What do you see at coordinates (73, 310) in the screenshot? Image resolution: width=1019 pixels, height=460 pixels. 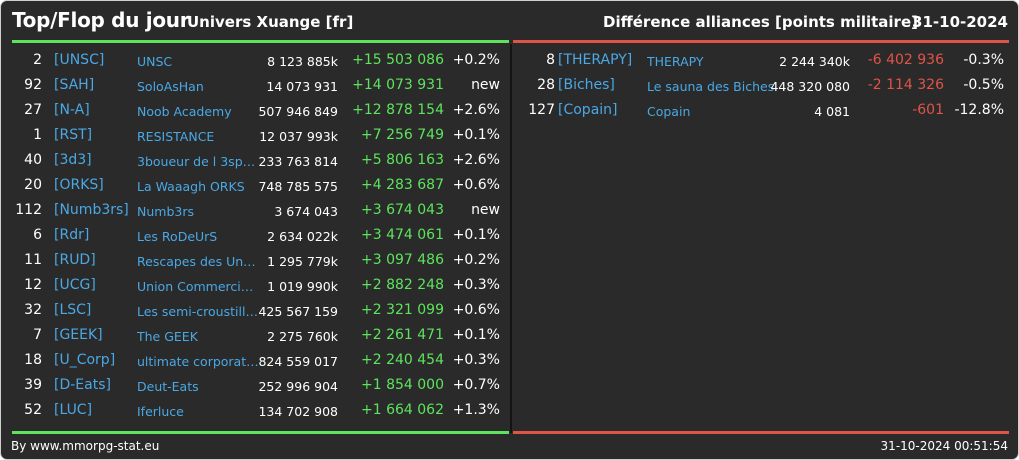 I see `alliance-tag-link: [LSC]` at bounding box center [73, 310].